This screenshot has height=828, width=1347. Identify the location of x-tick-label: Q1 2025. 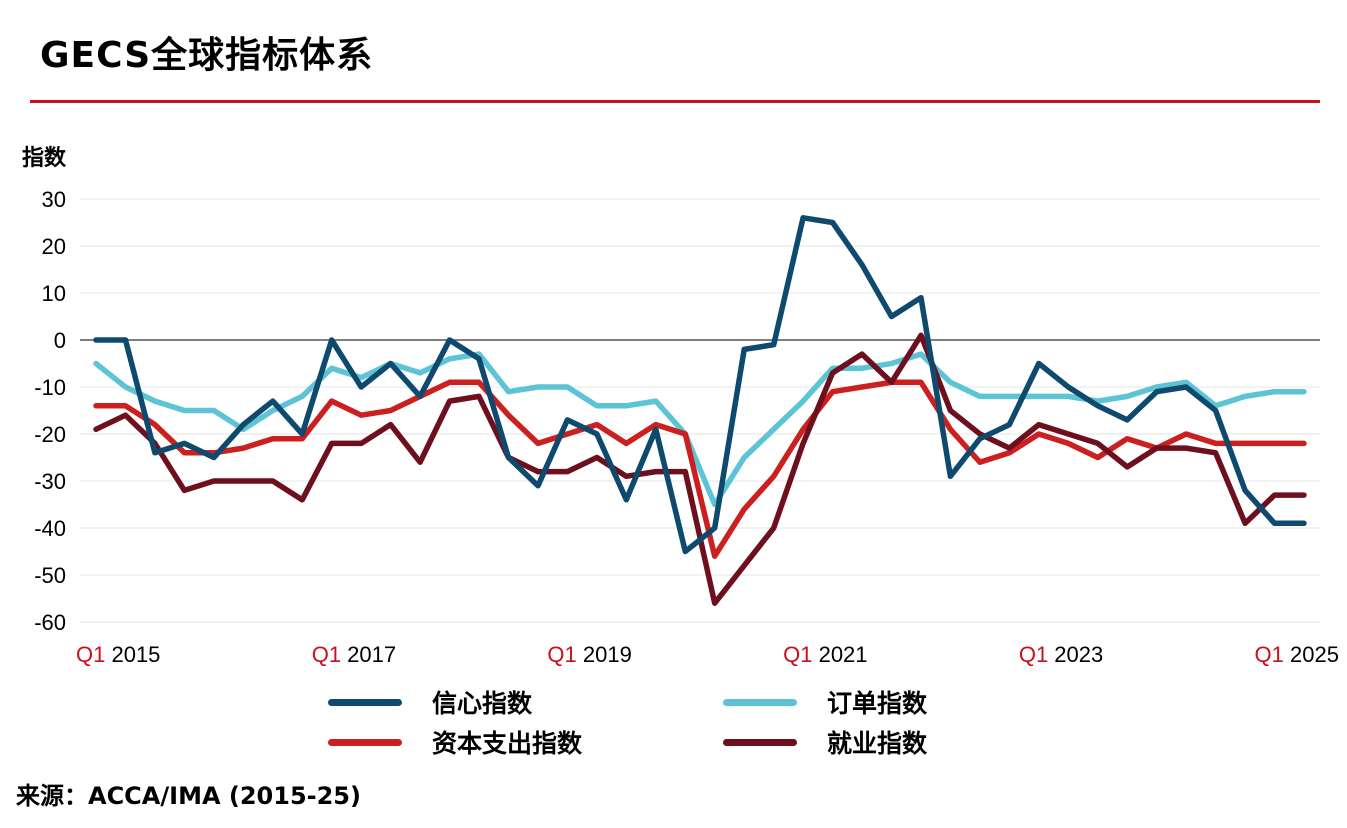
(1297, 654).